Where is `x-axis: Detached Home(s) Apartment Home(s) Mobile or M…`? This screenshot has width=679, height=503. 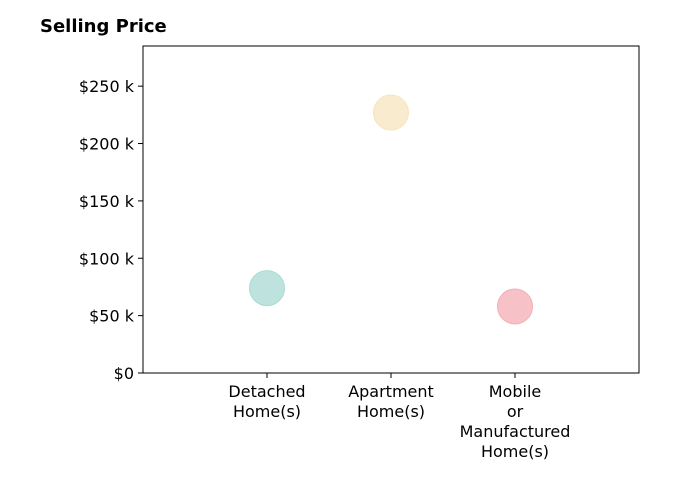
x-axis: Detached Home(s) Apartment Home(s) Mobile or M… is located at coordinates (399, 417).